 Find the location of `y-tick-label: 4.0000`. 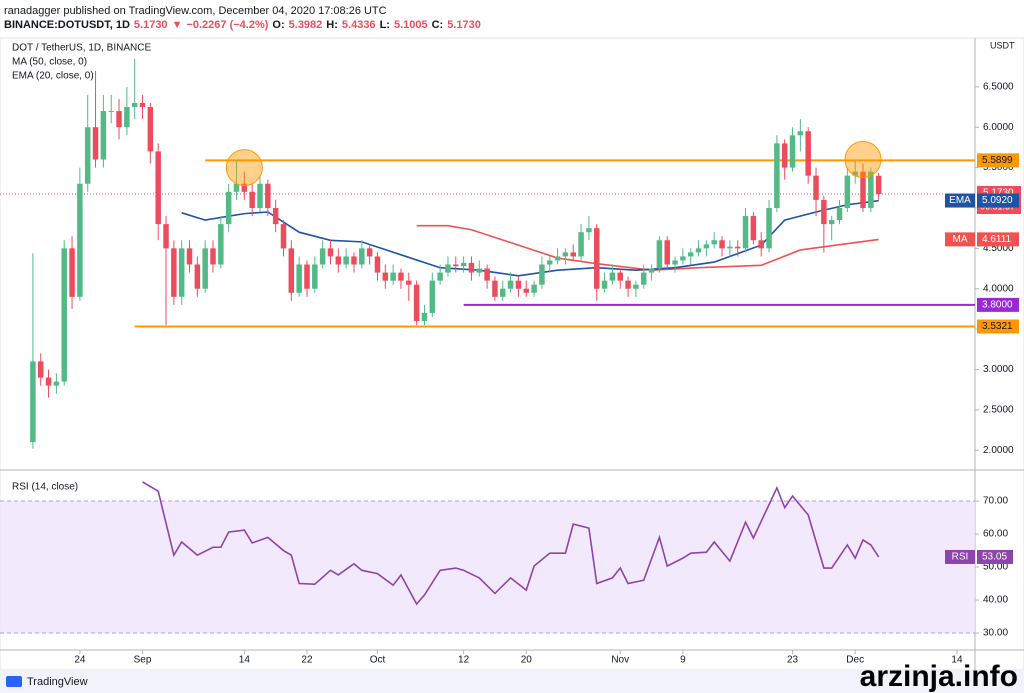

y-tick-label: 4.0000 is located at coordinates (998, 288).